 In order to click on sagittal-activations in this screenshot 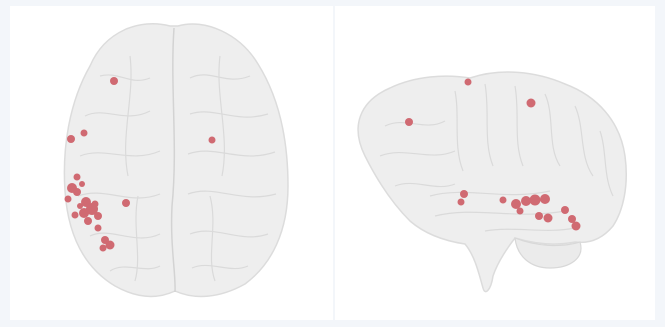, I will do `click(493, 154)`.